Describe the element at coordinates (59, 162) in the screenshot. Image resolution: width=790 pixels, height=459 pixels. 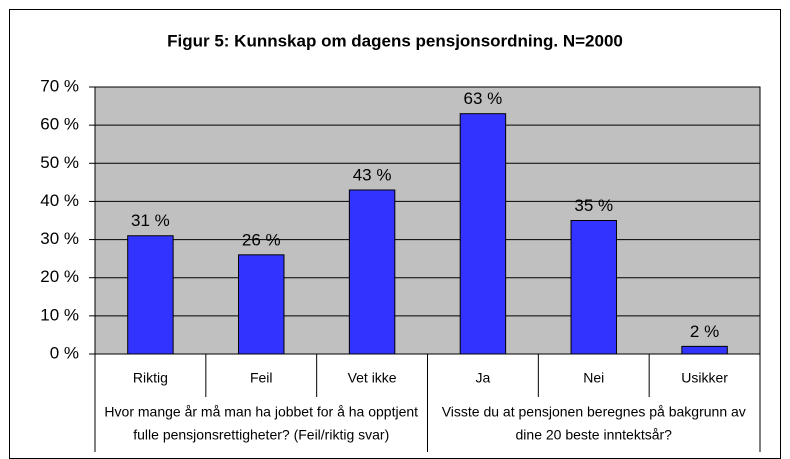
I see `y-tick-label: 50 %` at that location.